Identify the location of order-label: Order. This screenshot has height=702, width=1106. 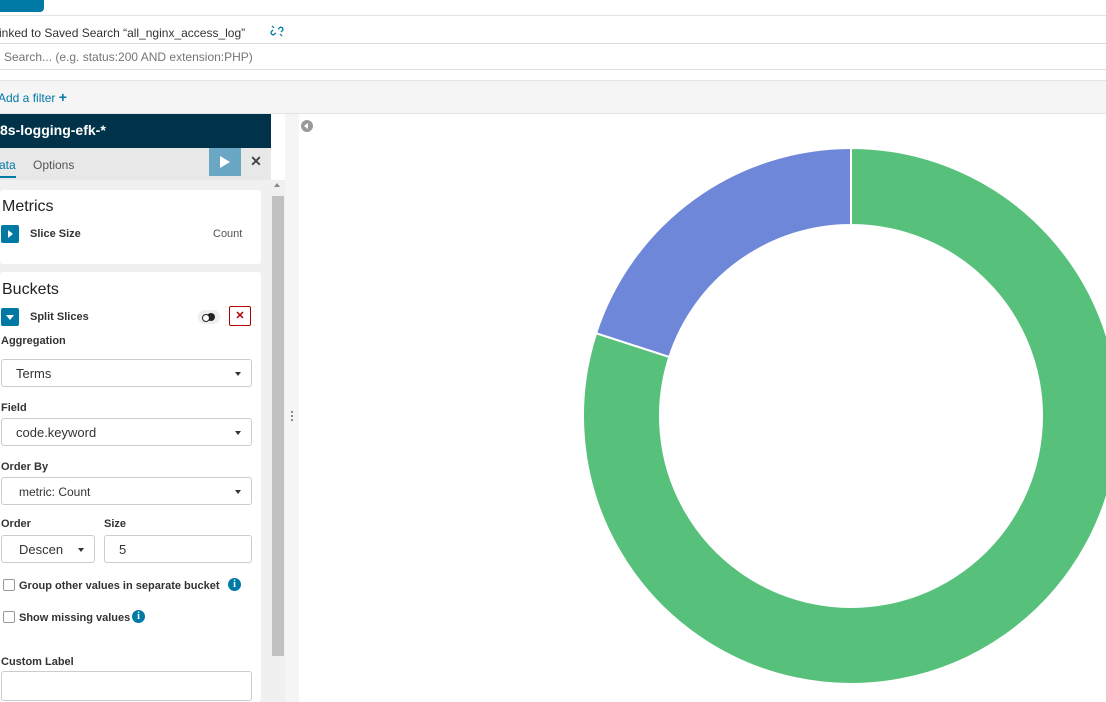
(16, 524).